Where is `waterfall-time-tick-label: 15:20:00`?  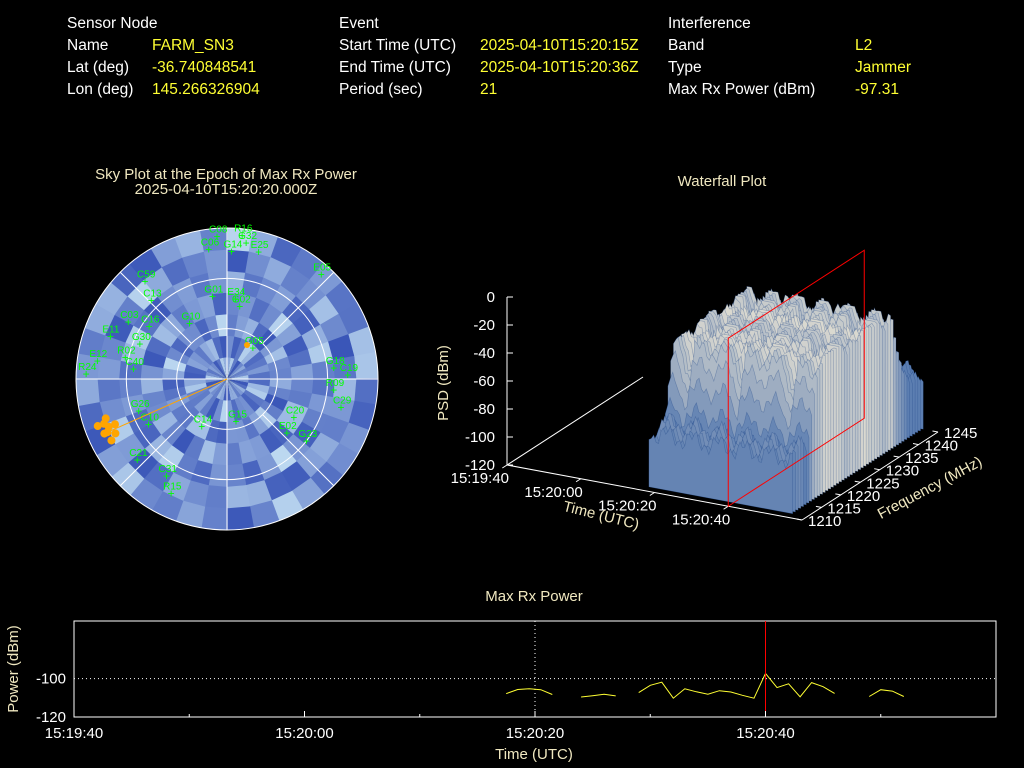 waterfall-time-tick-label: 15:20:00 is located at coordinates (553, 492).